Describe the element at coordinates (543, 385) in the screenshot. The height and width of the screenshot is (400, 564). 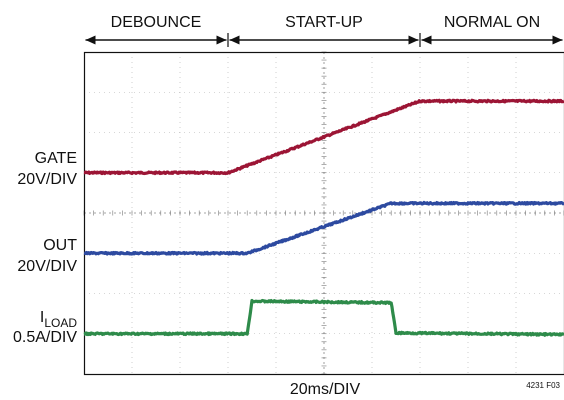
I see `figure-id: 4231 F03` at that location.